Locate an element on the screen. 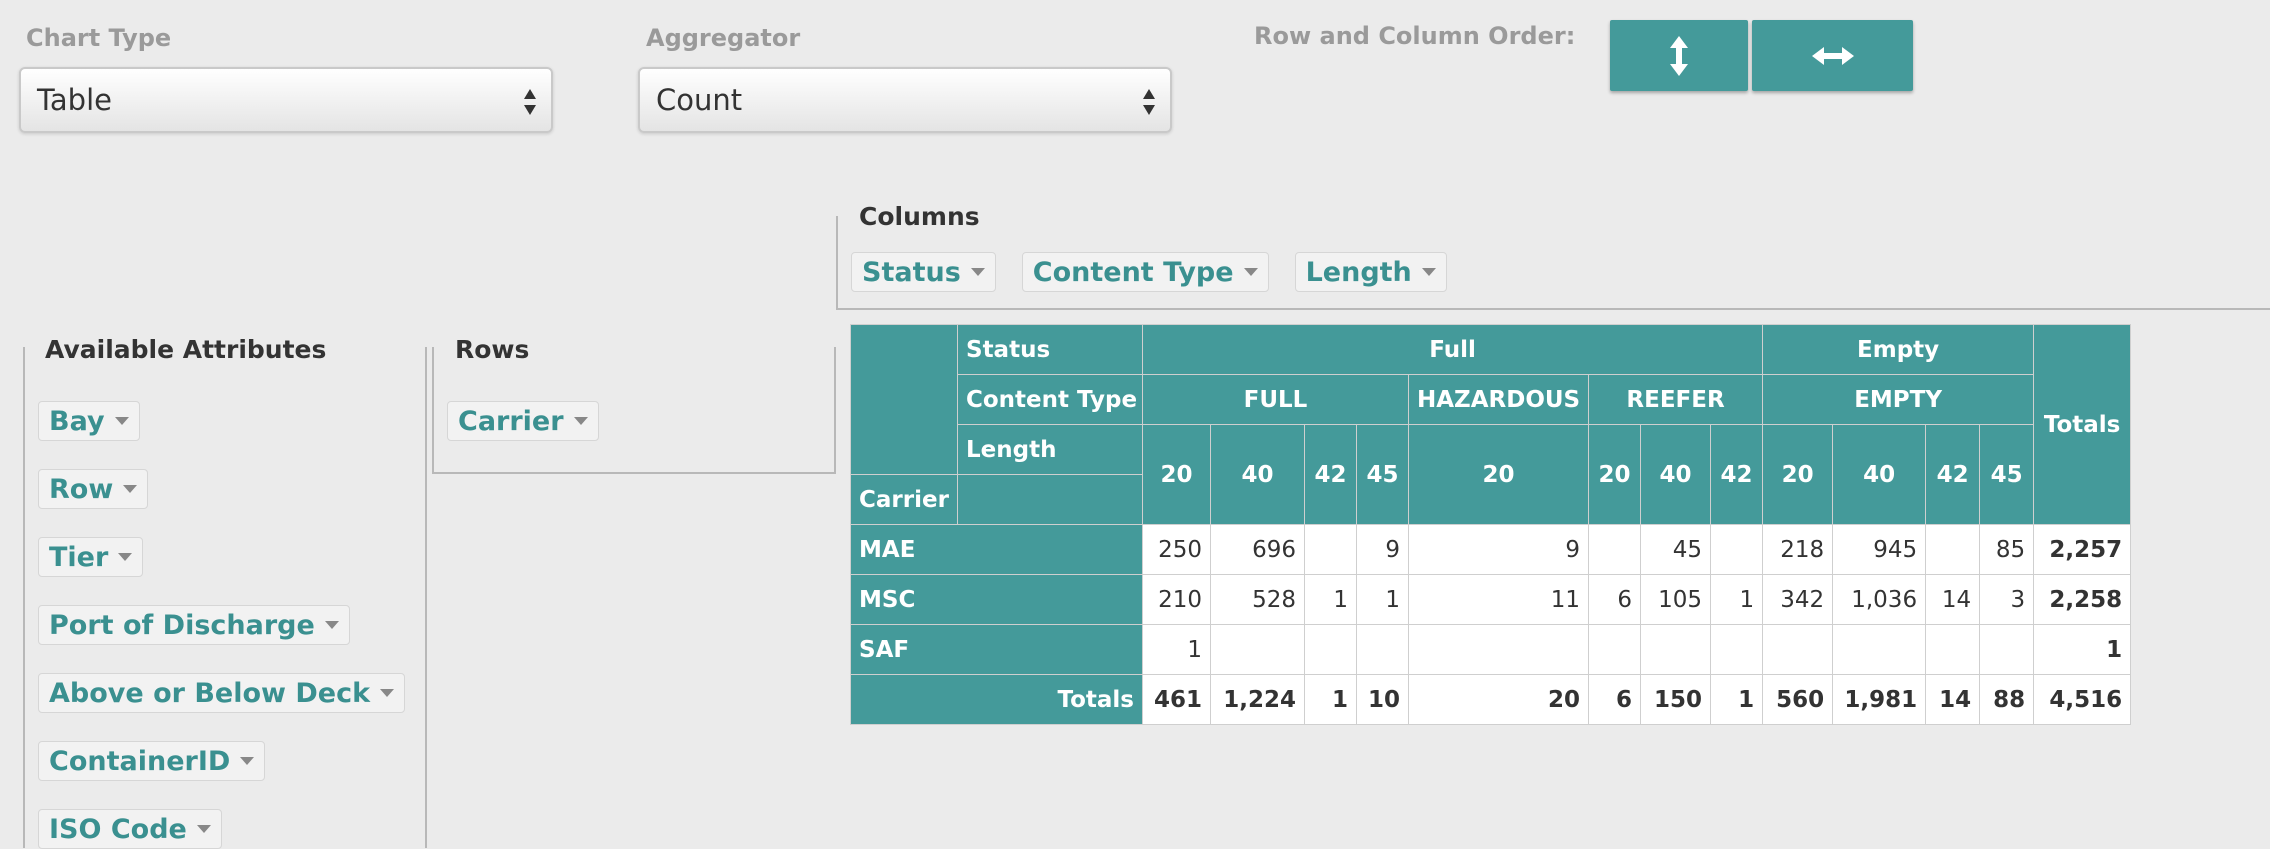 This screenshot has height=849, width=2270. length-header: 42 is located at coordinates (1736, 474).